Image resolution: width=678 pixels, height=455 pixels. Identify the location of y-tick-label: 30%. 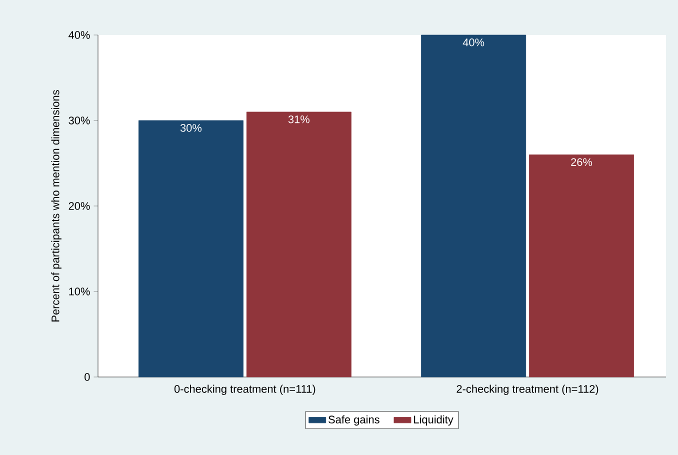
(79, 120).